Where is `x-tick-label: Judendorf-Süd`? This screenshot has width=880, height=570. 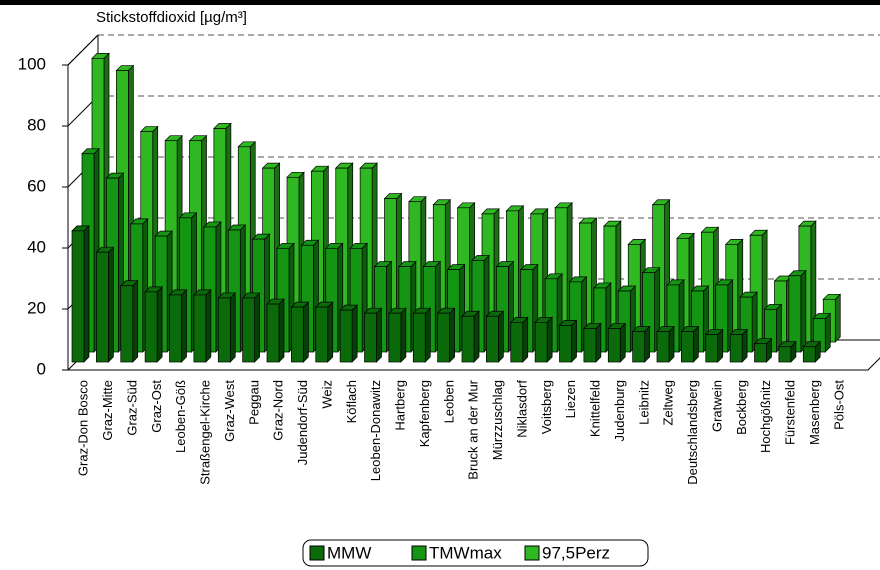
x-tick-label: Judendorf-Süd is located at coordinates (302, 422).